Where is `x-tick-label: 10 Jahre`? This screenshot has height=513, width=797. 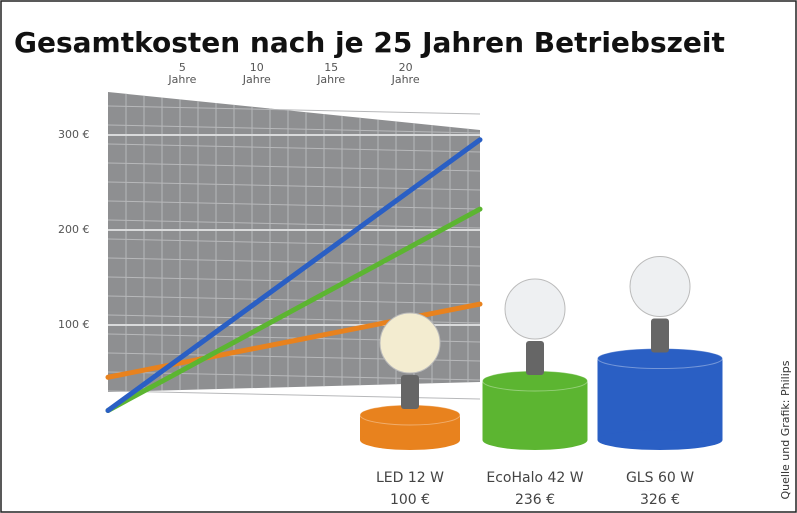
x-tick-label: 10 Jahre is located at coordinates (256, 73).